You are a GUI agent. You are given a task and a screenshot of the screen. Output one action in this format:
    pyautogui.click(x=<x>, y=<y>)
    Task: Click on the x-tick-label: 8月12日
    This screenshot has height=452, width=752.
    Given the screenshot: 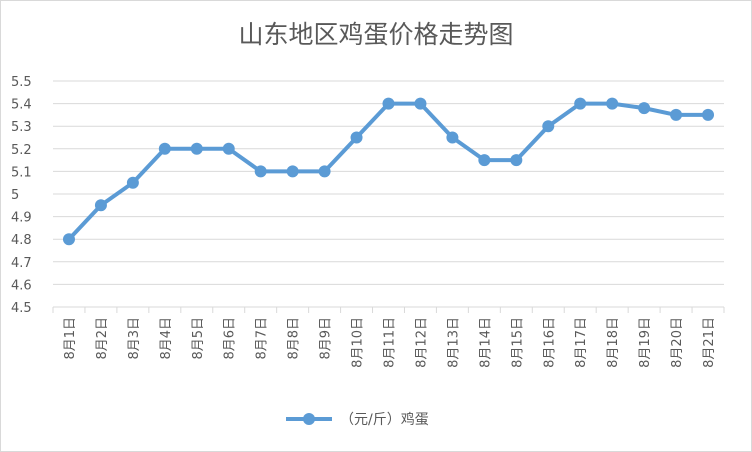 What is the action you would take?
    pyautogui.click(x=421, y=342)
    